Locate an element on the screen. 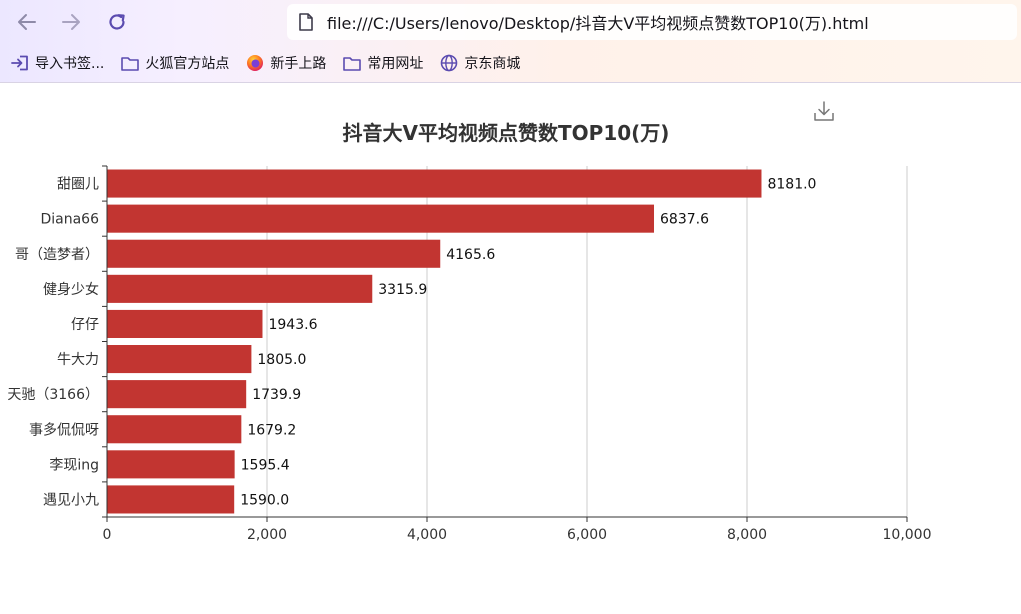 The image size is (1021, 614). data-label: 3315.9 is located at coordinates (402, 290).